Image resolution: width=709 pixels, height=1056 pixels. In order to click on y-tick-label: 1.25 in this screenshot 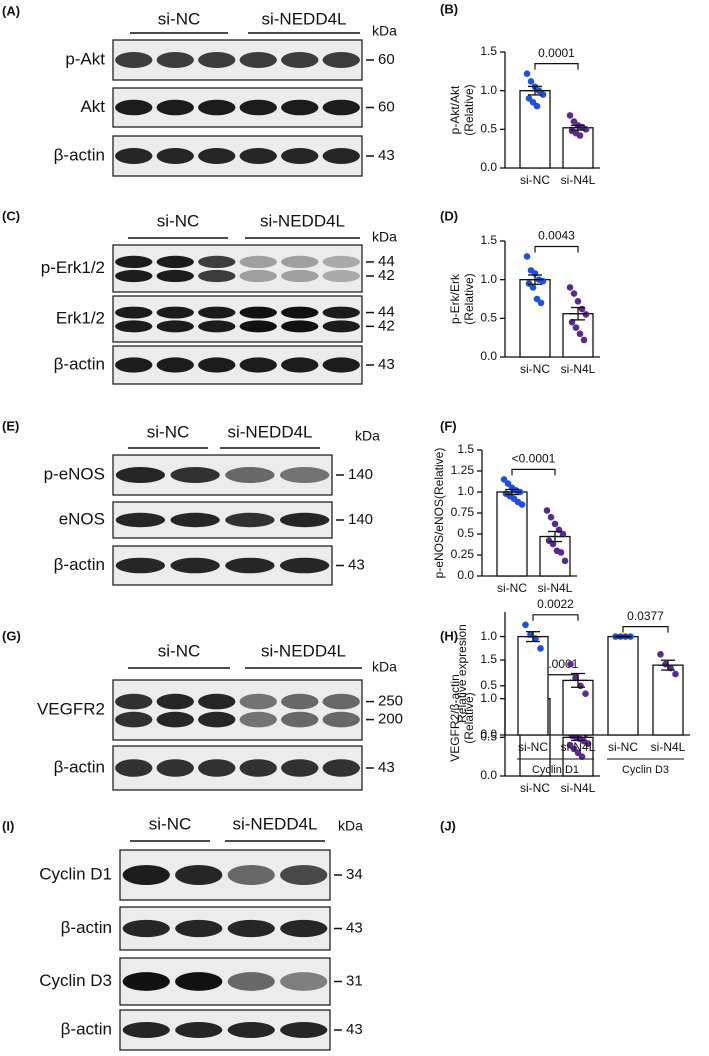, I will do `click(463, 470)`.